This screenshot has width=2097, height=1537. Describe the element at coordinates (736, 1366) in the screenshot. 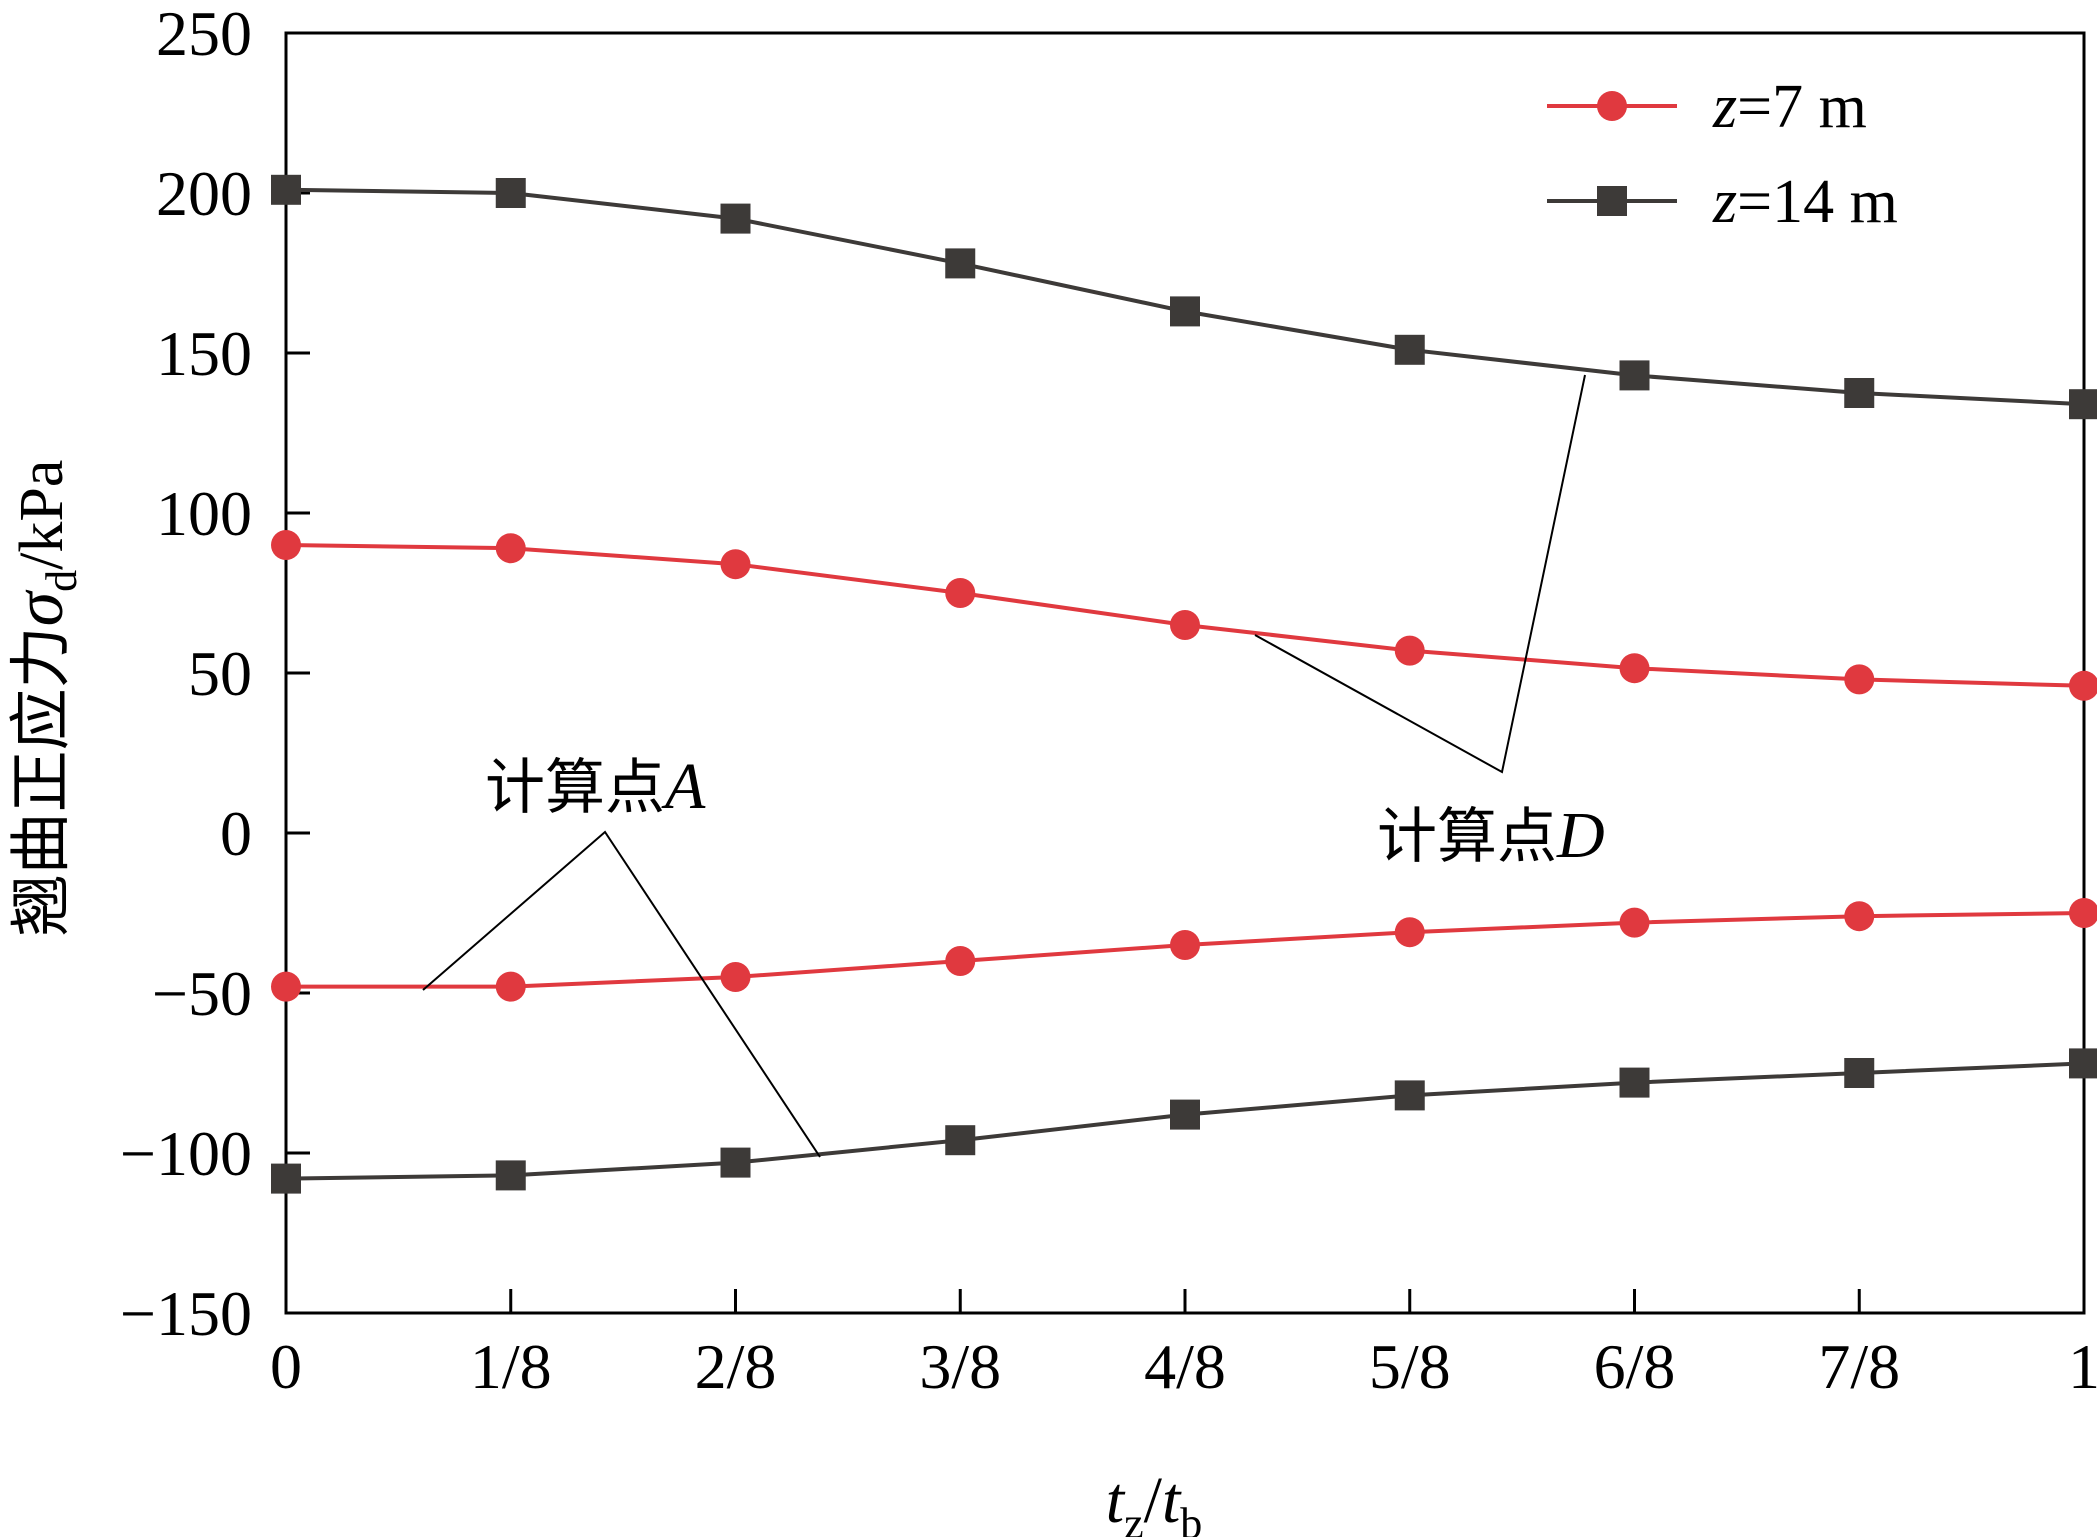

I see `x-tick-label: 2/8` at that location.